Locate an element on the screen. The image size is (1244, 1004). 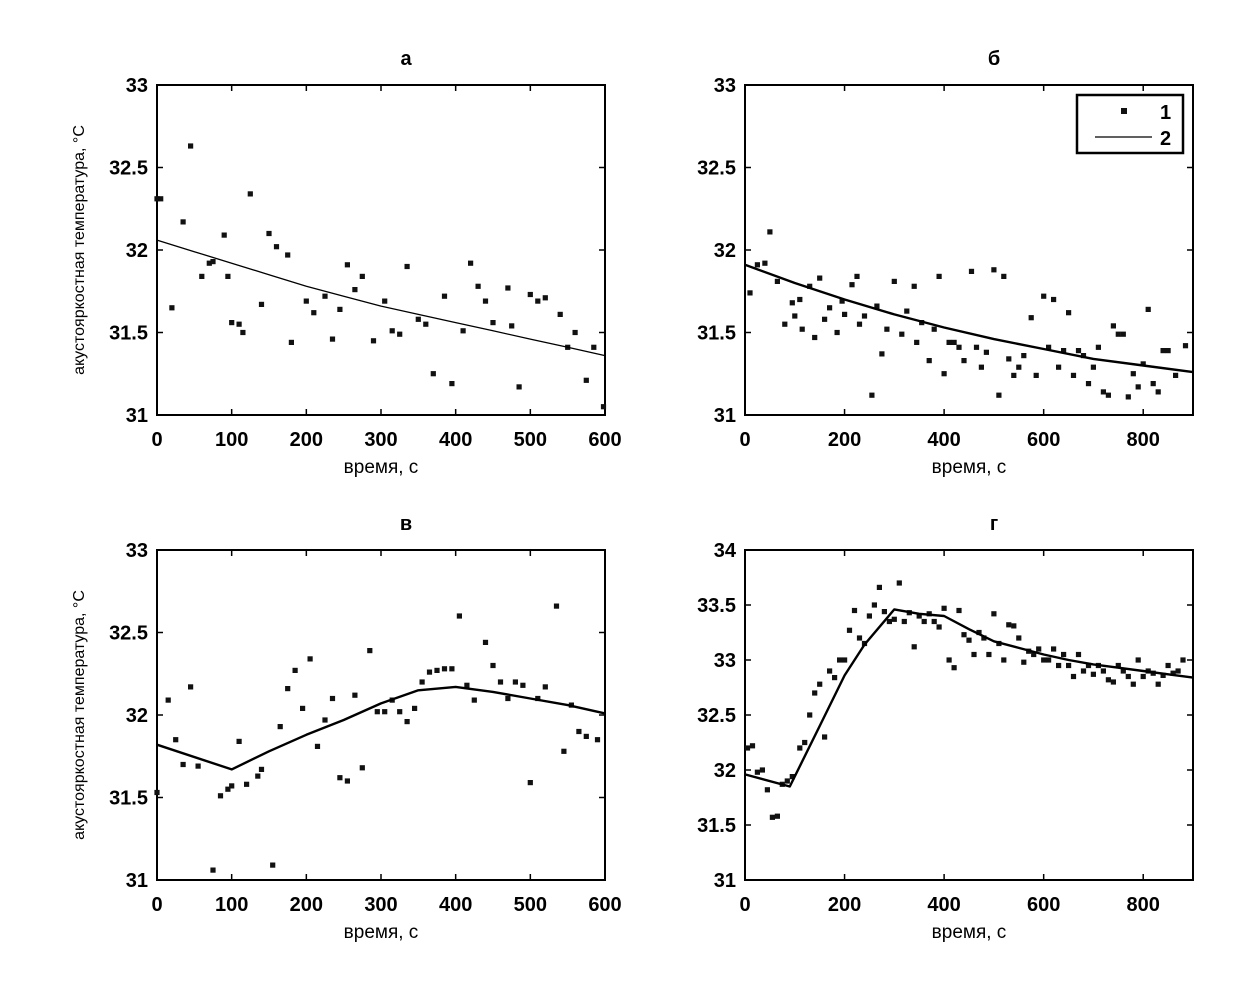
panel-title: в is located at coordinates (406, 524).